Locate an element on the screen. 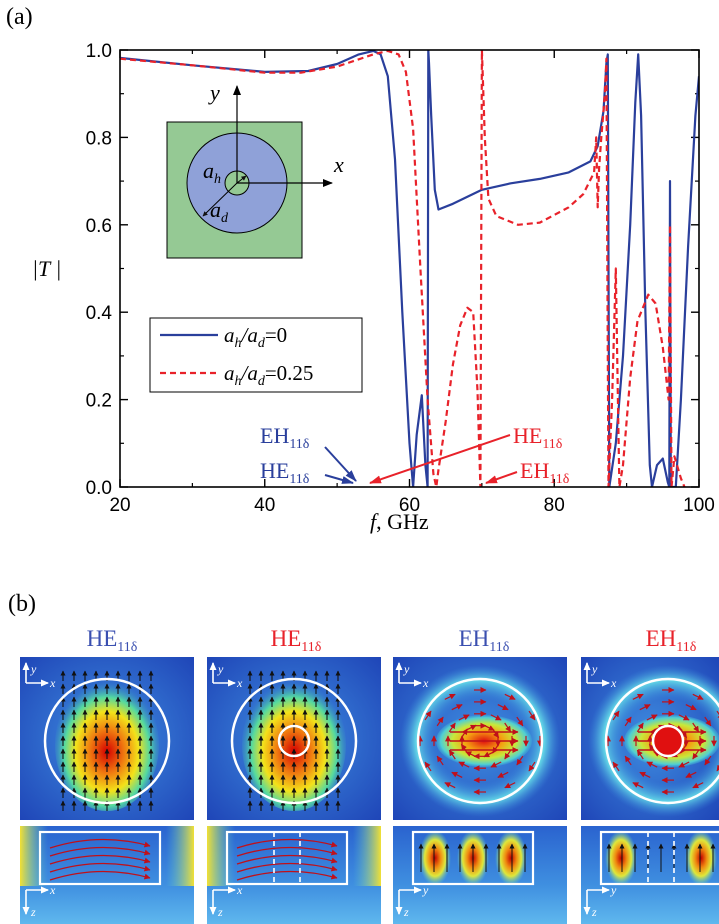 The image size is (719, 924). legend-entry-1: ah/ad=0 is located at coordinates (255, 337).